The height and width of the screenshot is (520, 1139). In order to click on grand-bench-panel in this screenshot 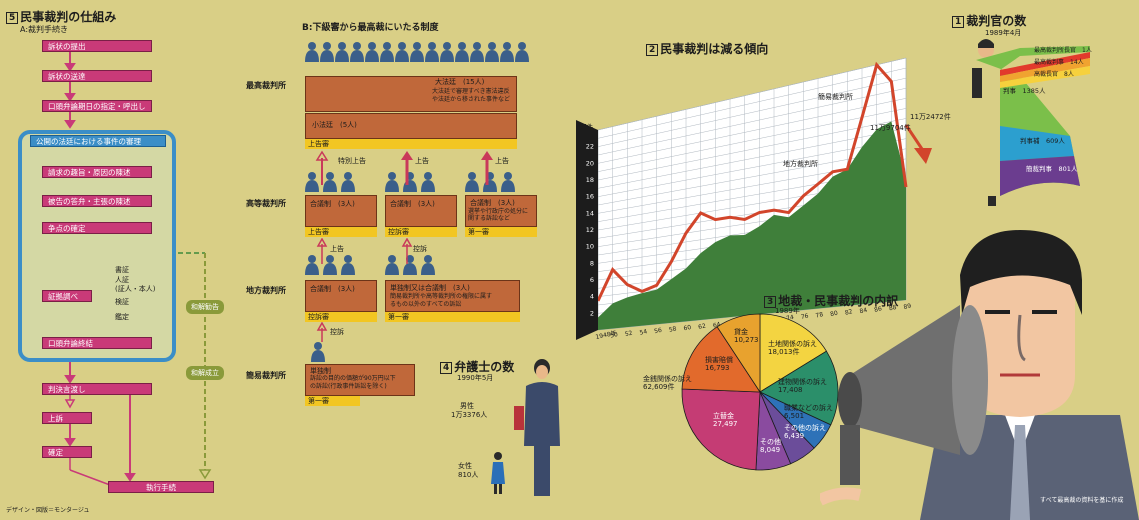, I will do `click(411, 94)`.